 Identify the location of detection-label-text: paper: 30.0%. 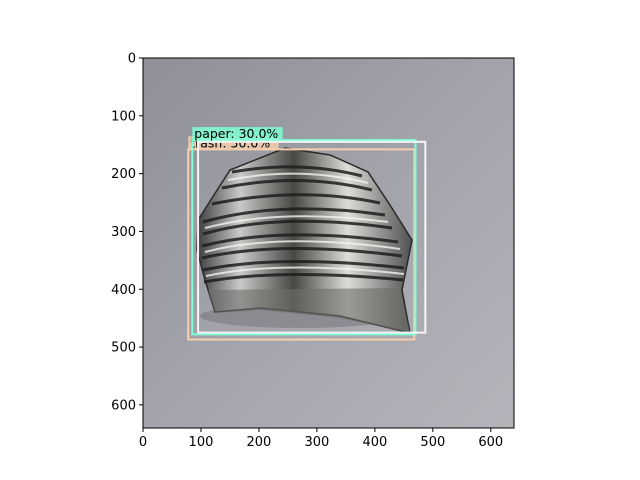
(236, 133).